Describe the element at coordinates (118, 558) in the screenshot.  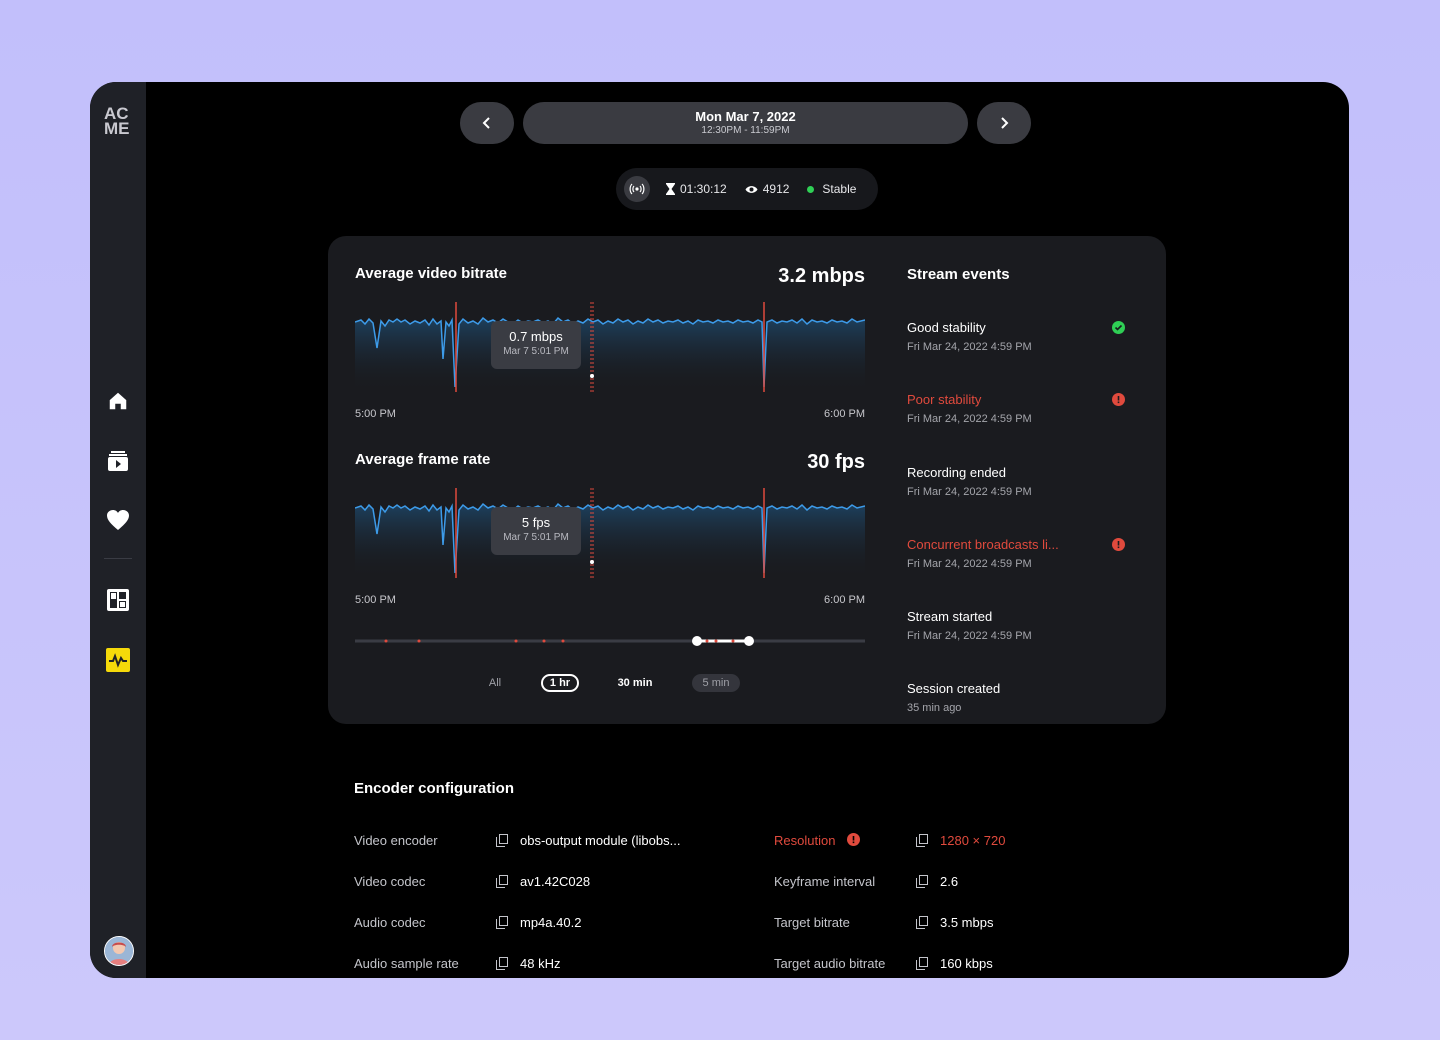
I see `sidebar-divider` at that location.